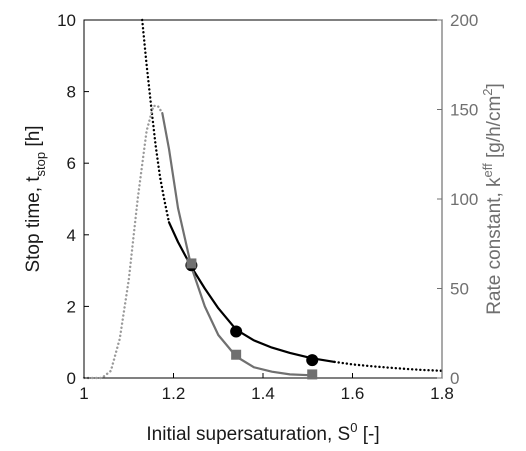  What do you see at coordinates (454, 378) in the screenshot?
I see `y-right-tick-label: 0` at bounding box center [454, 378].